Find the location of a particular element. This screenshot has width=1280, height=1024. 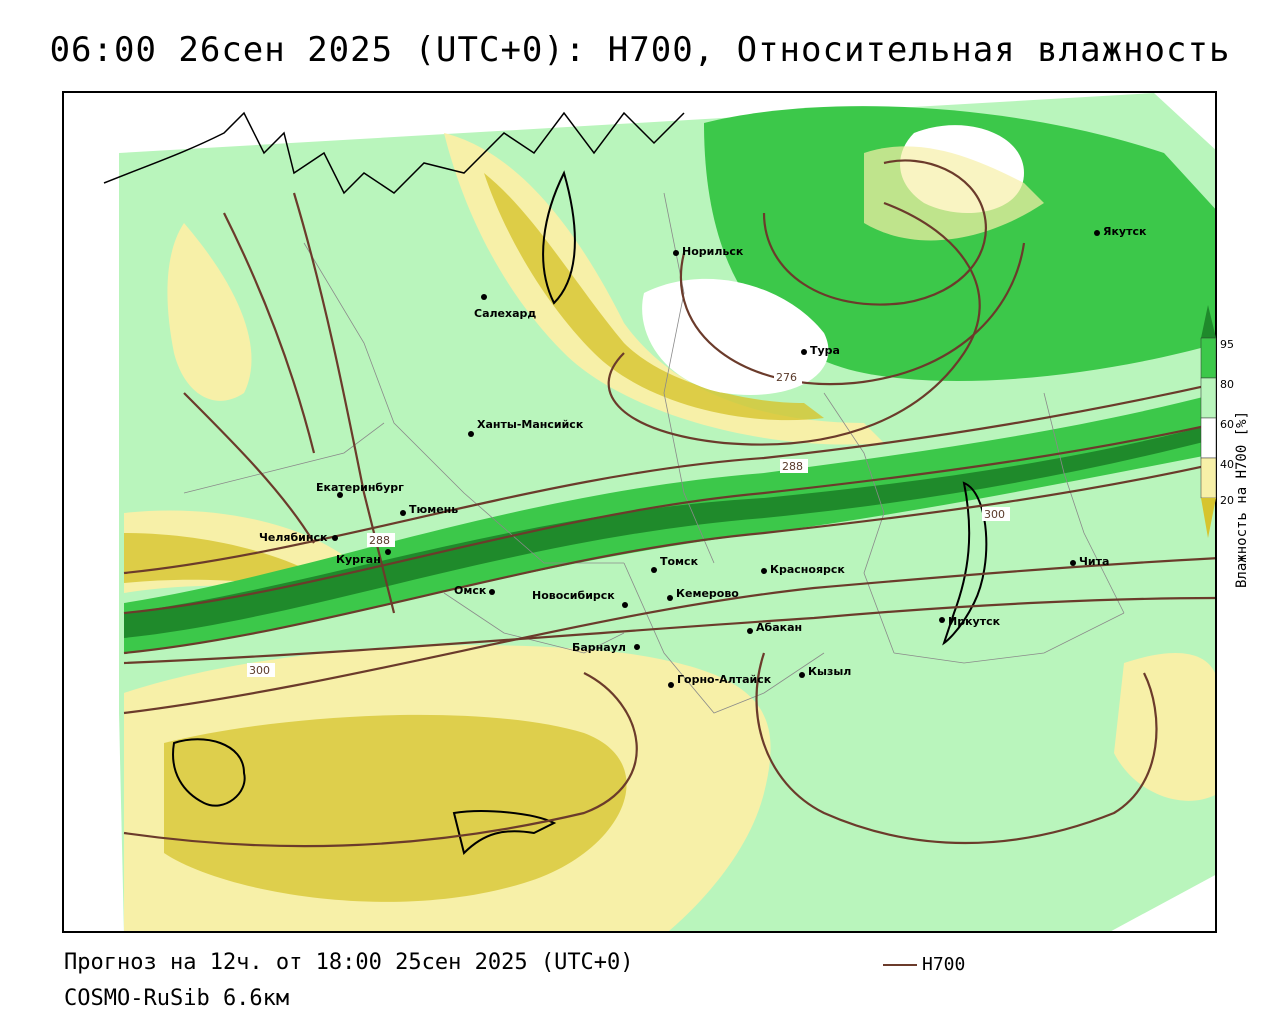

city-label-irkutsk: Иркутск is located at coordinates (974, 621).